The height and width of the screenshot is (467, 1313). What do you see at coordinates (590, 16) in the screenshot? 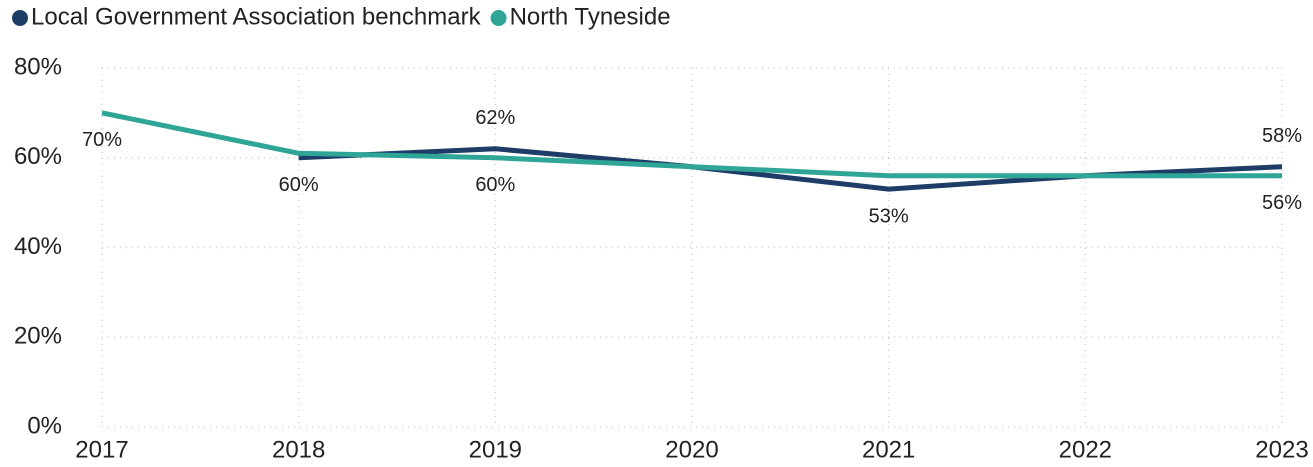
I see `legend-label: North Tyneside` at bounding box center [590, 16].